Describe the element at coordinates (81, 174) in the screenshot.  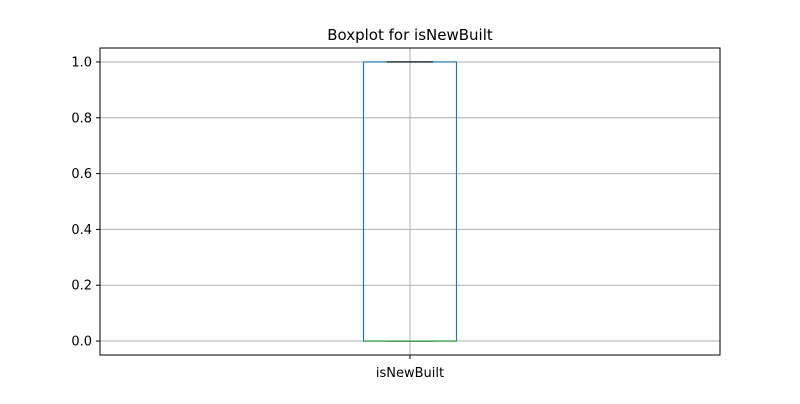
I see `y-tick-label: 0.6` at that location.